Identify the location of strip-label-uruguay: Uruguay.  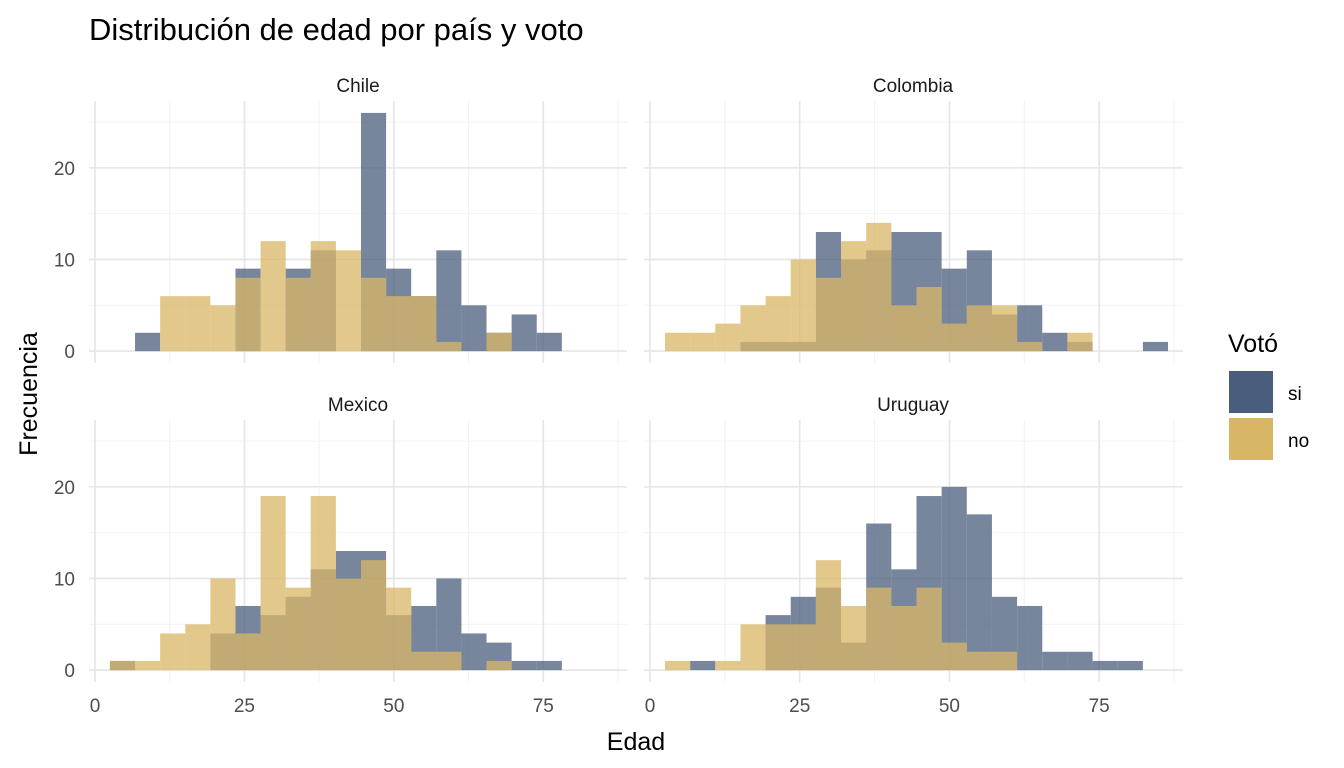
(913, 405).